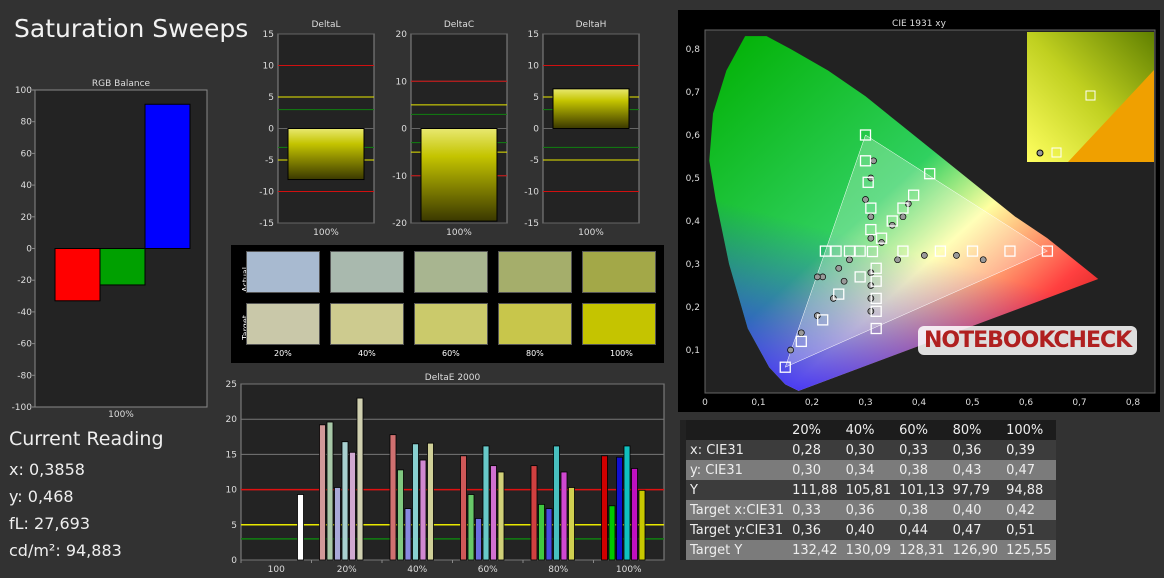 Image resolution: width=1164 pixels, height=578 pixels. What do you see at coordinates (122, 267) in the screenshot?
I see `bar-green` at bounding box center [122, 267].